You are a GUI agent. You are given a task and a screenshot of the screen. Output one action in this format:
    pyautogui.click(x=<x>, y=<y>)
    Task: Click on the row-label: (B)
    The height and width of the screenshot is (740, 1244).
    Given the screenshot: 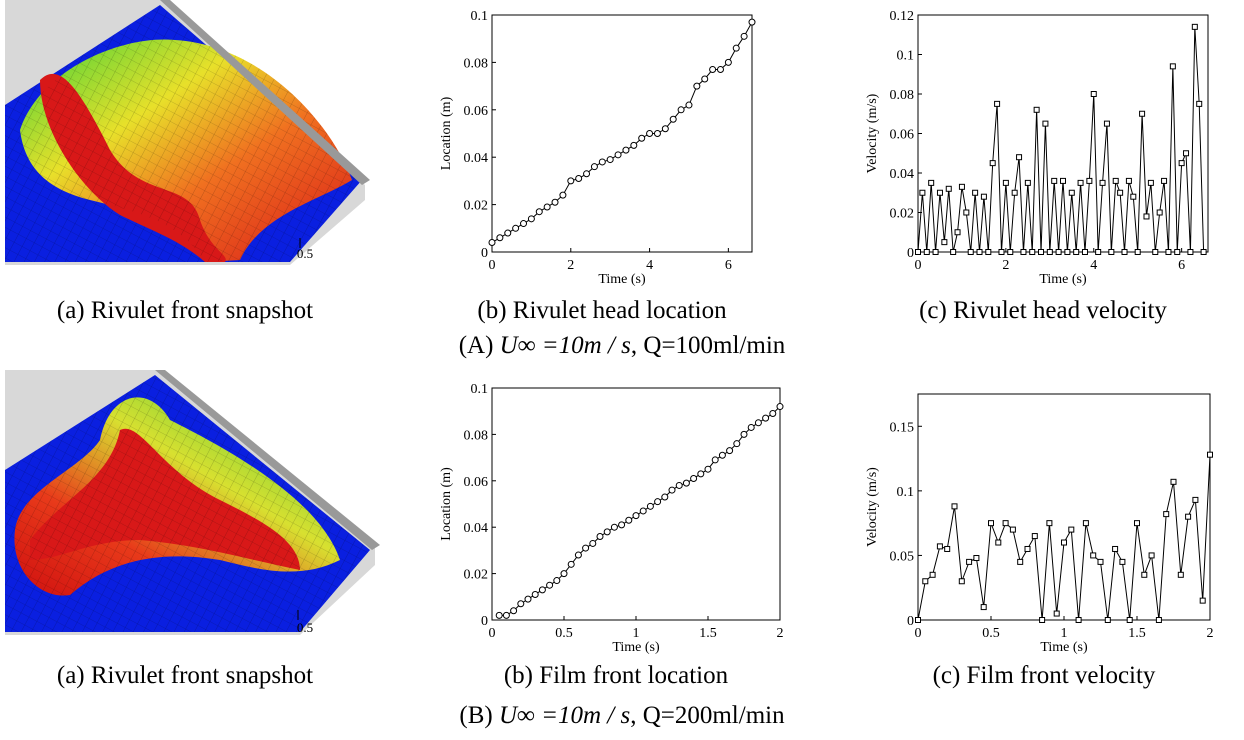 What is the action you would take?
    pyautogui.click(x=476, y=715)
    